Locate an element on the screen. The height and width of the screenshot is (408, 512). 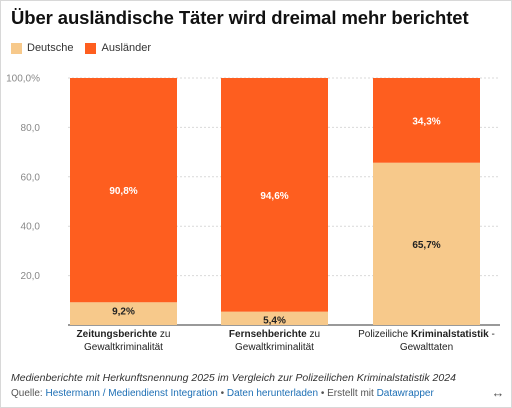
category-label: Polizeiliche Kriminalstatistik - is located at coordinates (426, 334).